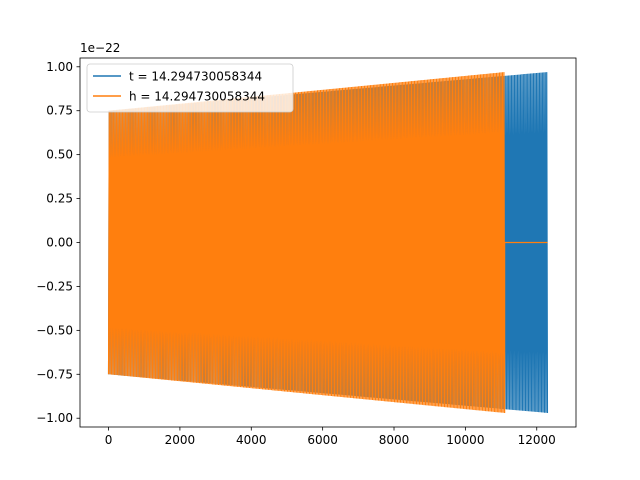 This screenshot has width=640, height=480. I want to click on y-offset-label: 1e−22, so click(100, 48).